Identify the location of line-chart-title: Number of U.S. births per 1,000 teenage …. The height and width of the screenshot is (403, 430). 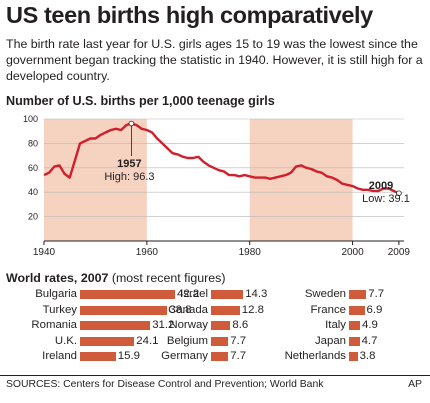
(140, 101).